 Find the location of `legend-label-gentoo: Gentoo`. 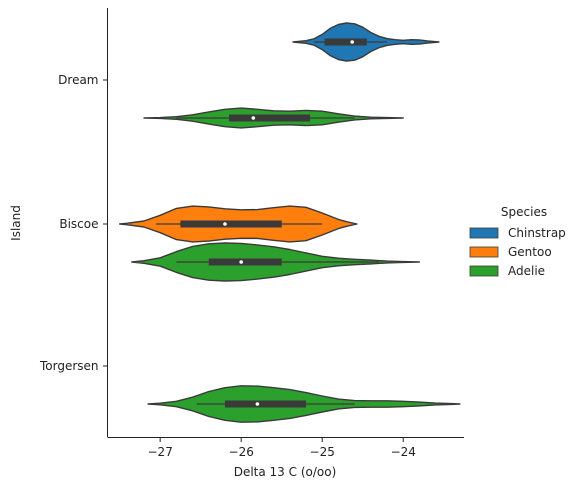

legend-label-gentoo: Gentoo is located at coordinates (530, 252).